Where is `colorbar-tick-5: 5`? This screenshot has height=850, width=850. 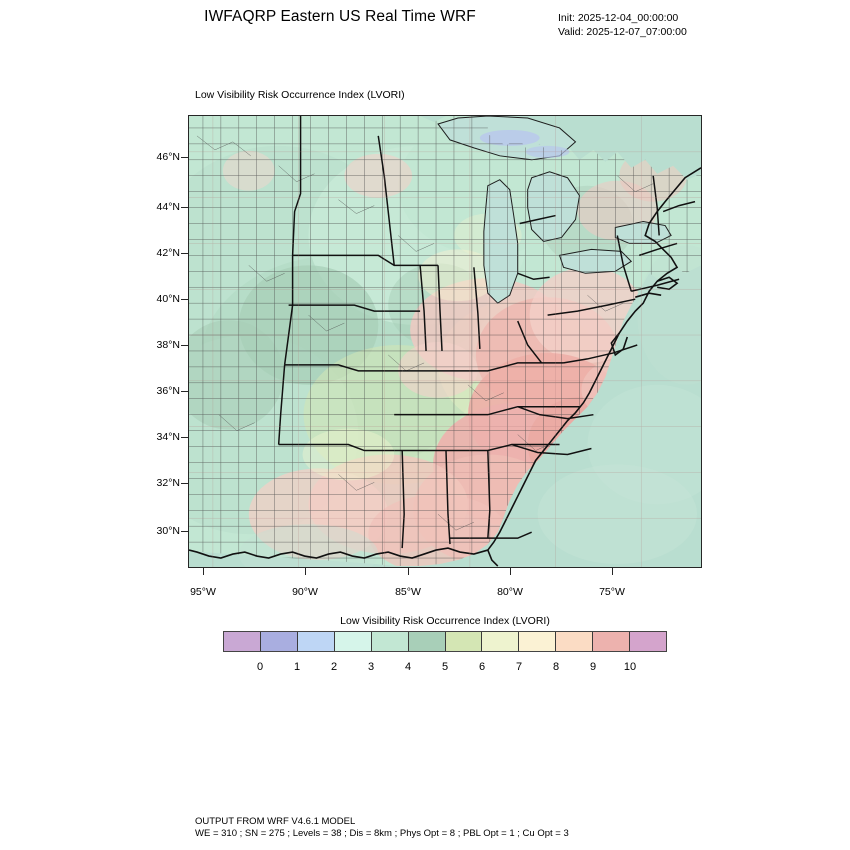
colorbar-tick-5: 5 is located at coordinates (445, 667).